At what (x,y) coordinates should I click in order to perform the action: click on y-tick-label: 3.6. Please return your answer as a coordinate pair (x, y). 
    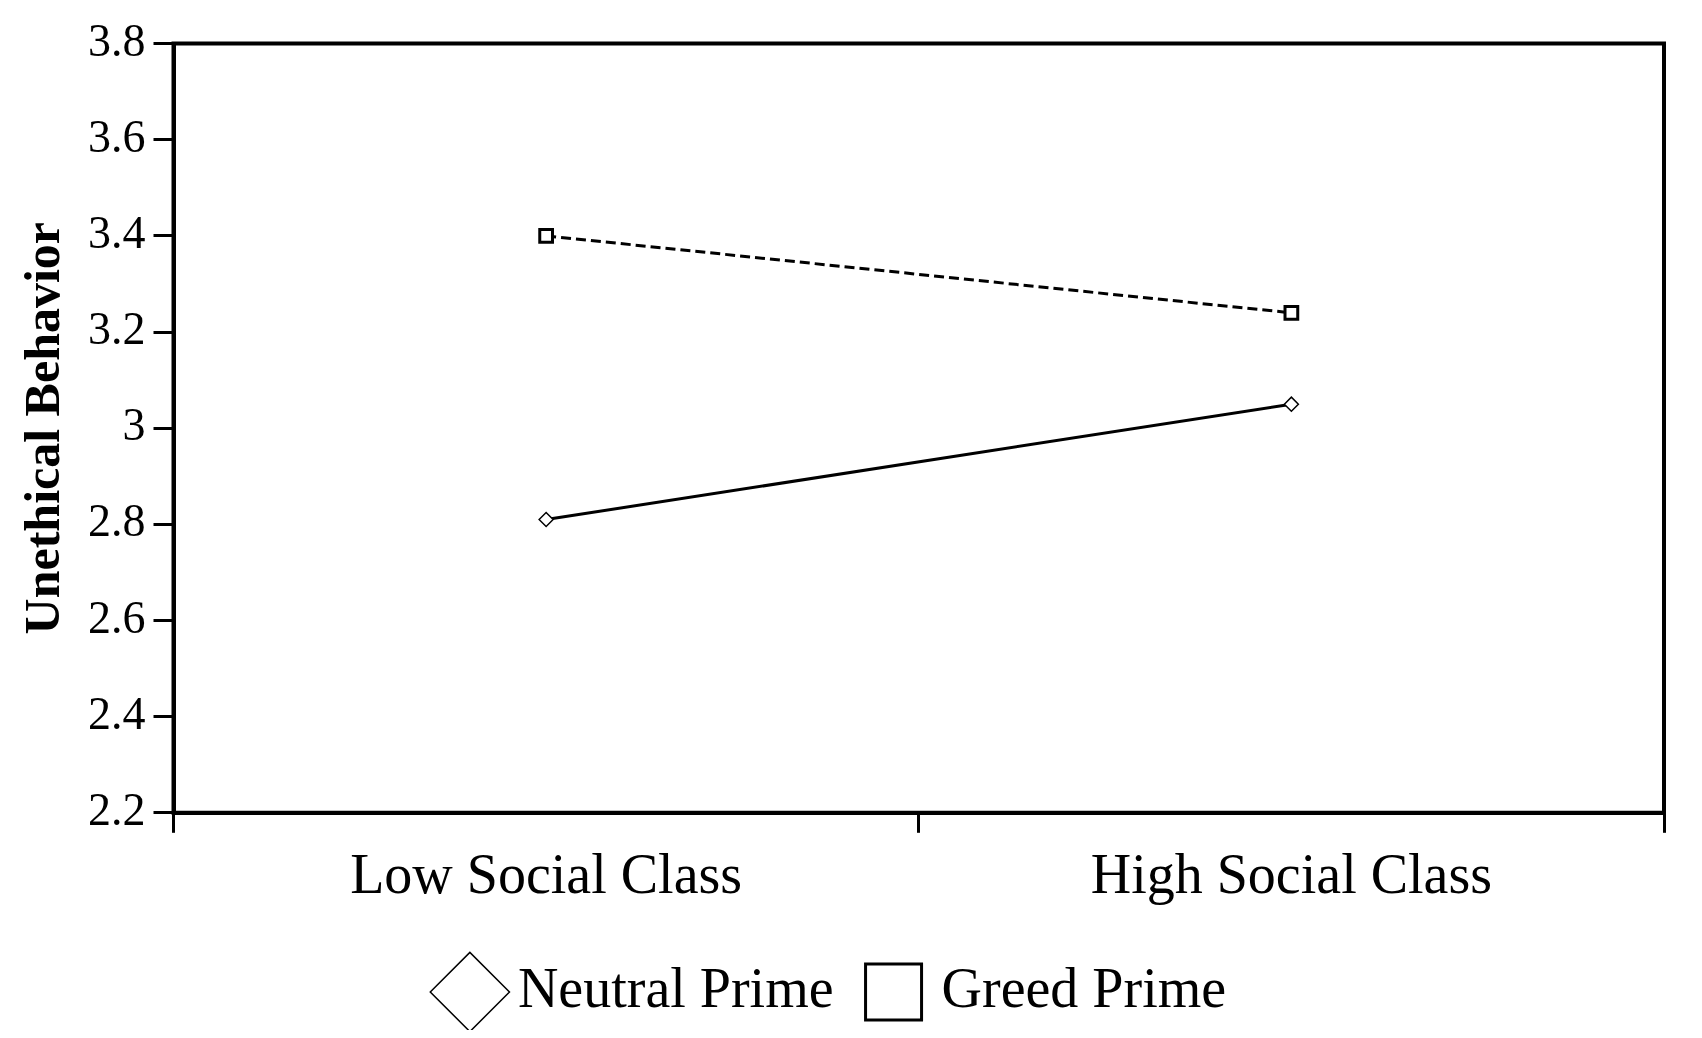
    Looking at the image, I should click on (117, 136).